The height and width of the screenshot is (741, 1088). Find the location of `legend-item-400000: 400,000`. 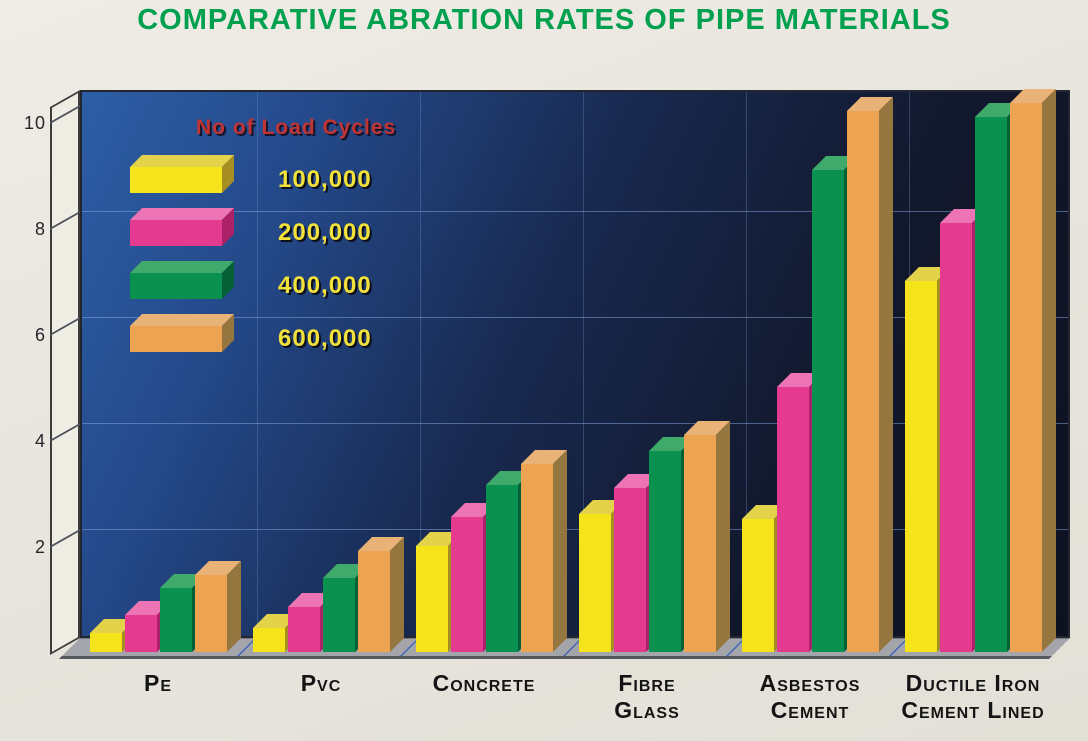

legend-item-400000: 400,000 is located at coordinates (292, 280).